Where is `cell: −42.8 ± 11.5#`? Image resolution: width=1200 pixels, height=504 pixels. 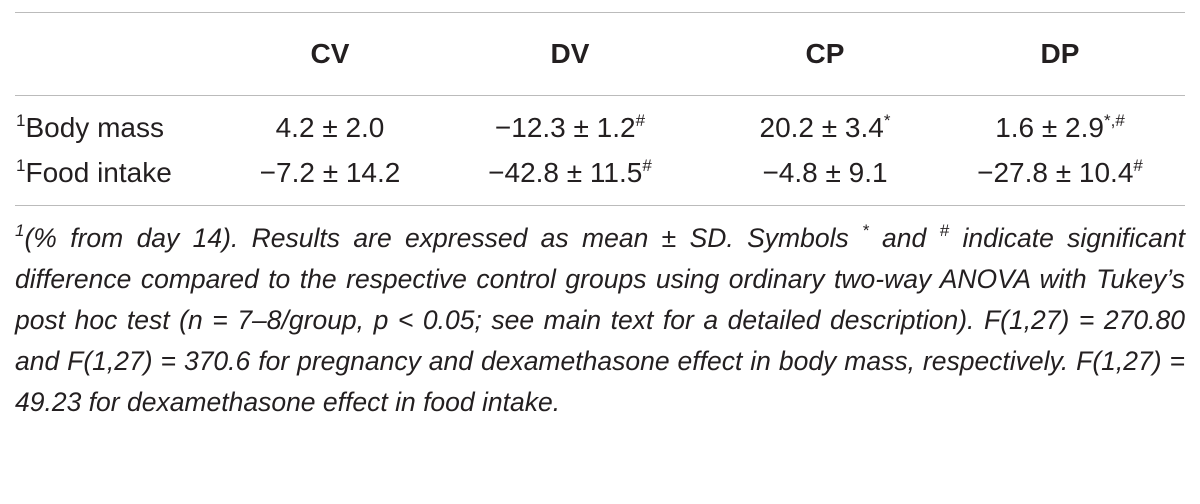 cell: −42.8 ± 11.5# is located at coordinates (570, 178).